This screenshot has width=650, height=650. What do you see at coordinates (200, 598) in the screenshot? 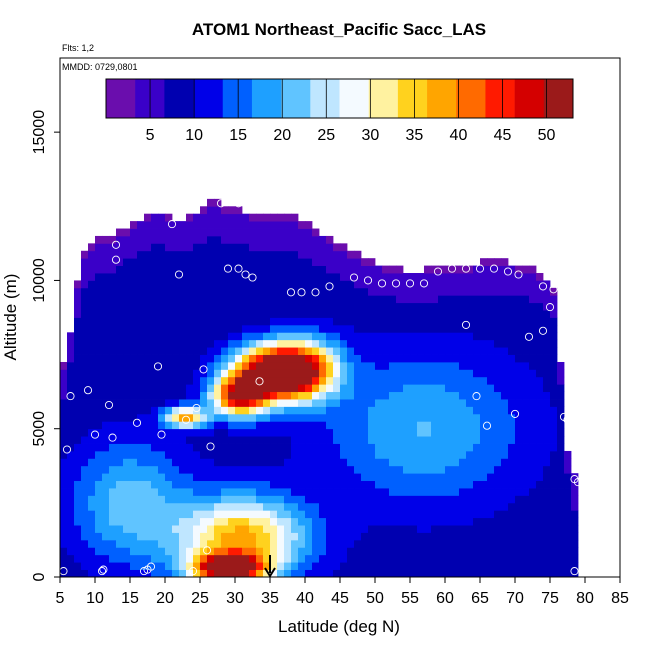
I see `x-tick-label: 25` at bounding box center [200, 598].